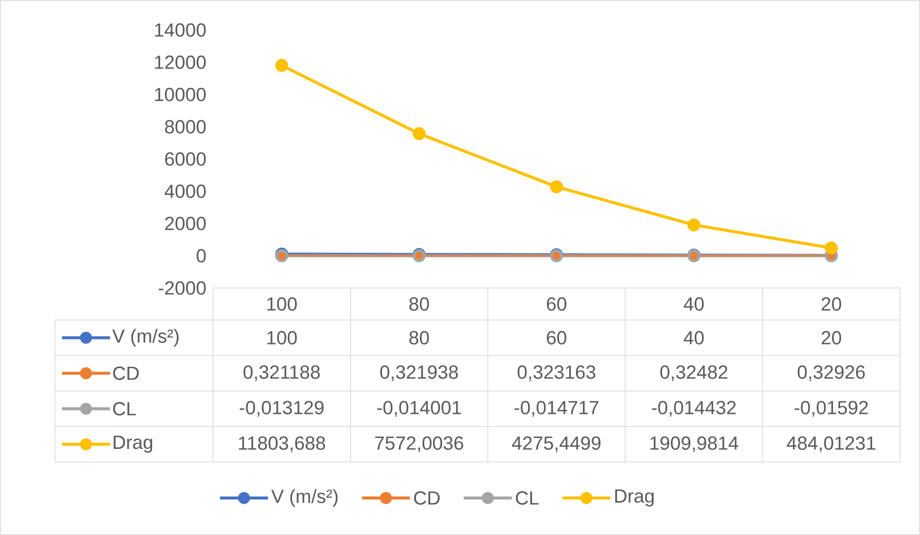 This screenshot has height=535, width=920. Describe the element at coordinates (180, 30) in the screenshot. I see `y-tick-label: 14000` at that location.